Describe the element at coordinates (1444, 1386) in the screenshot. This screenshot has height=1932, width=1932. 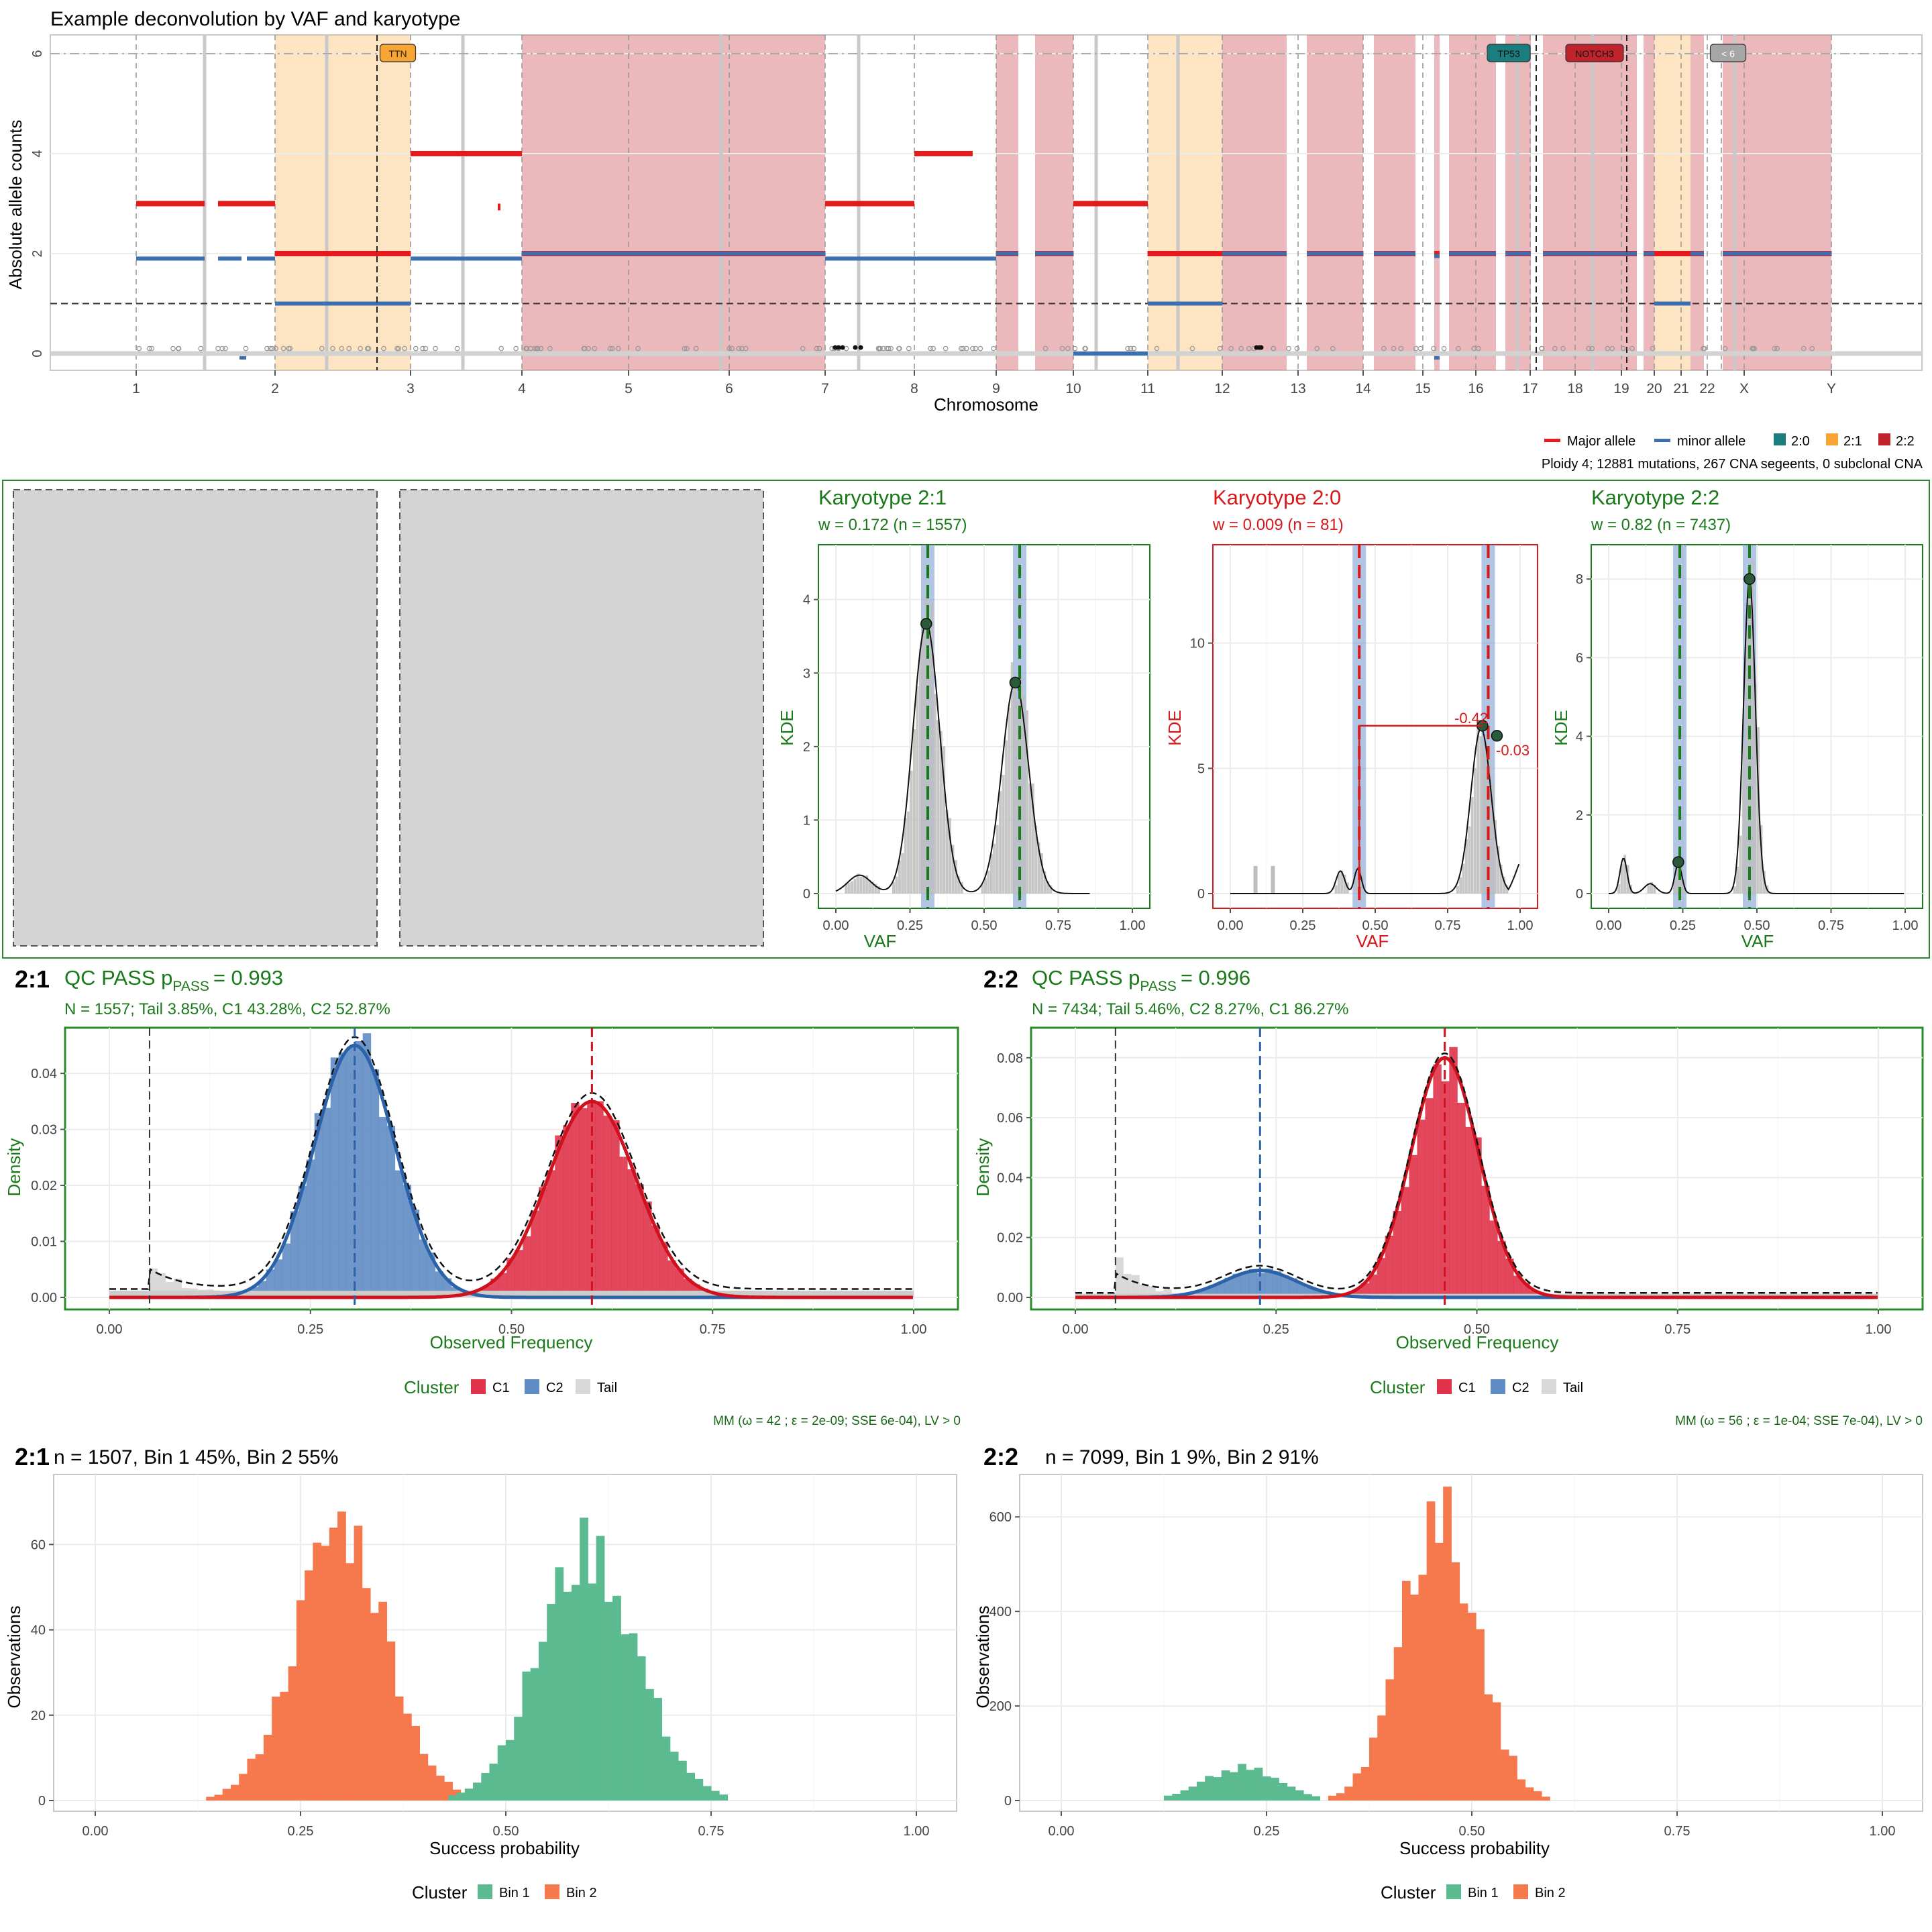
I see `mm-22-legend-key-c1` at that location.